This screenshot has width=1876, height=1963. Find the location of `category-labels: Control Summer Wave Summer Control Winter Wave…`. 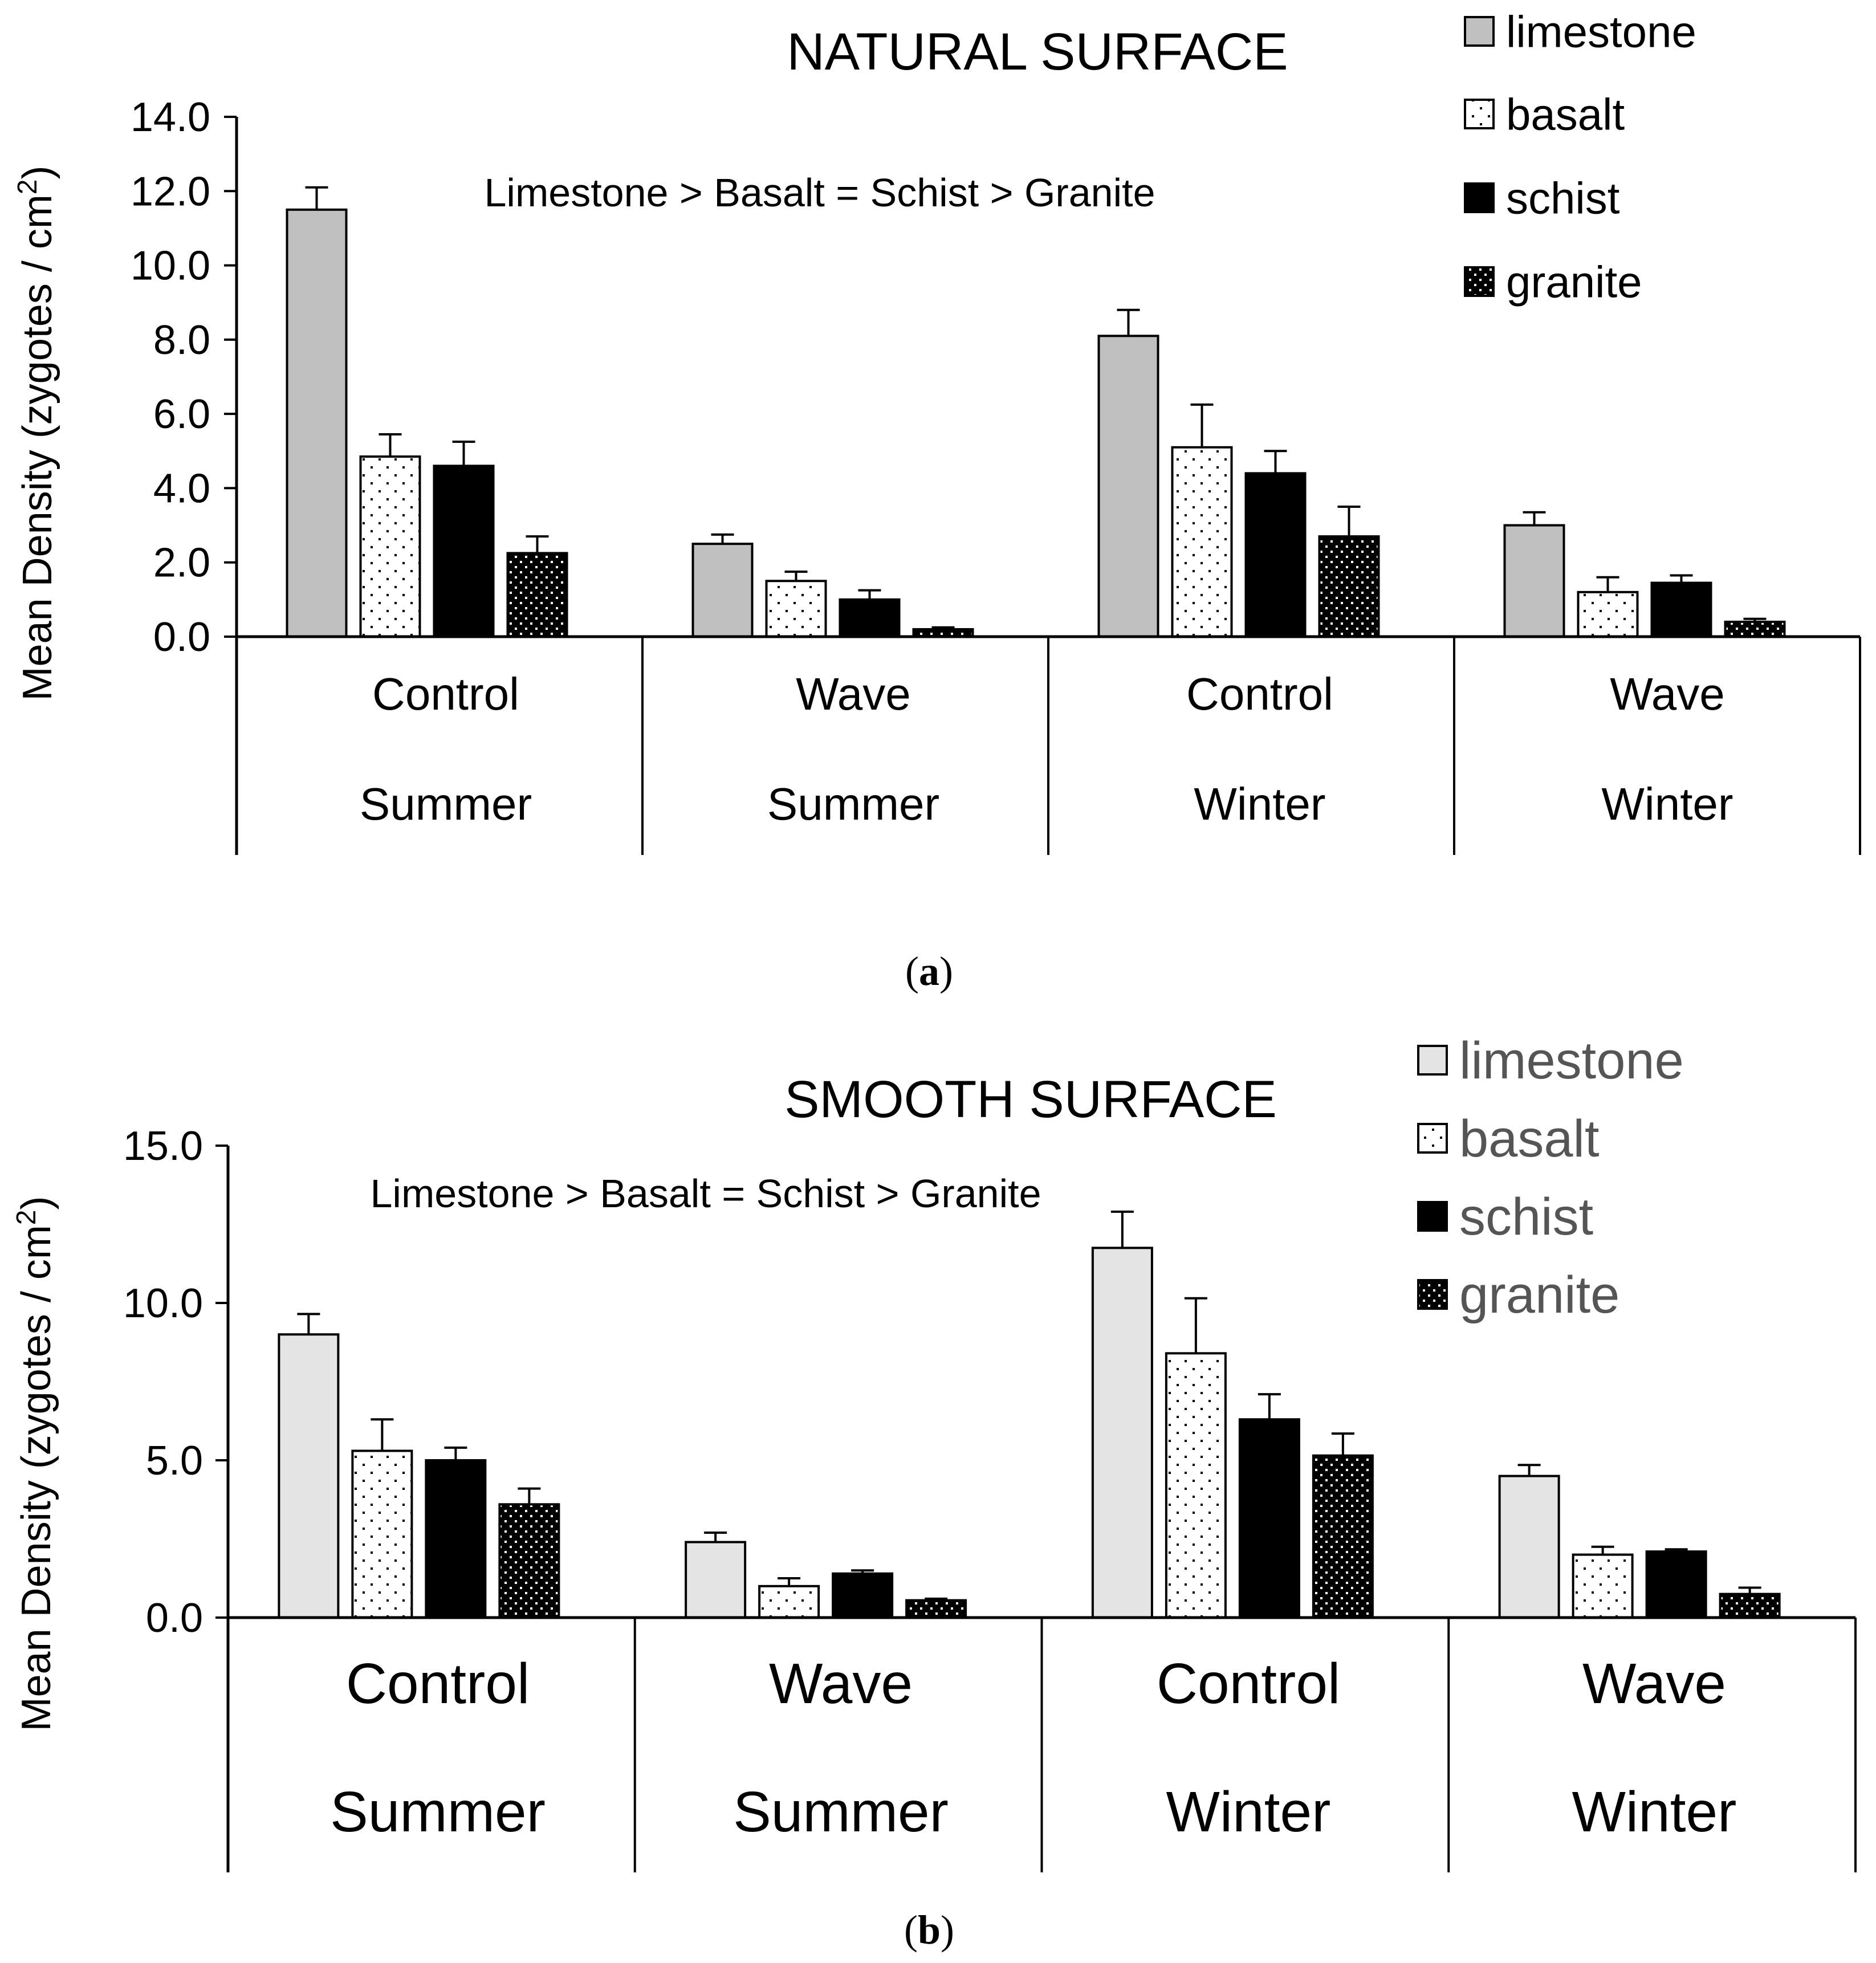

category-labels: Control Summer Wave Summer Control Winter Wave… is located at coordinates (1033, 1748).